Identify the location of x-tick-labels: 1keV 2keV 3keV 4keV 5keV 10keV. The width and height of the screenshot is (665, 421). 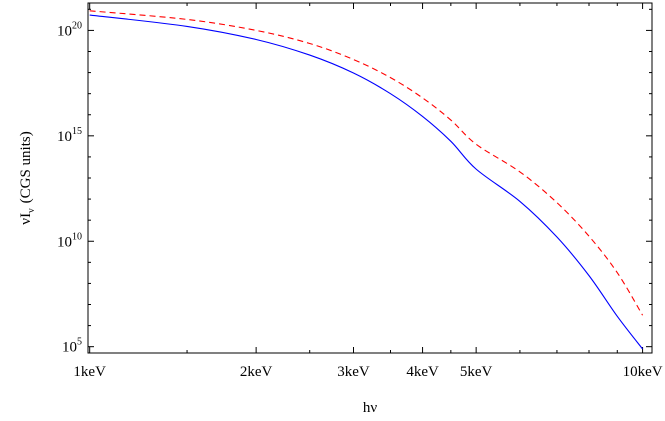
(367, 372).